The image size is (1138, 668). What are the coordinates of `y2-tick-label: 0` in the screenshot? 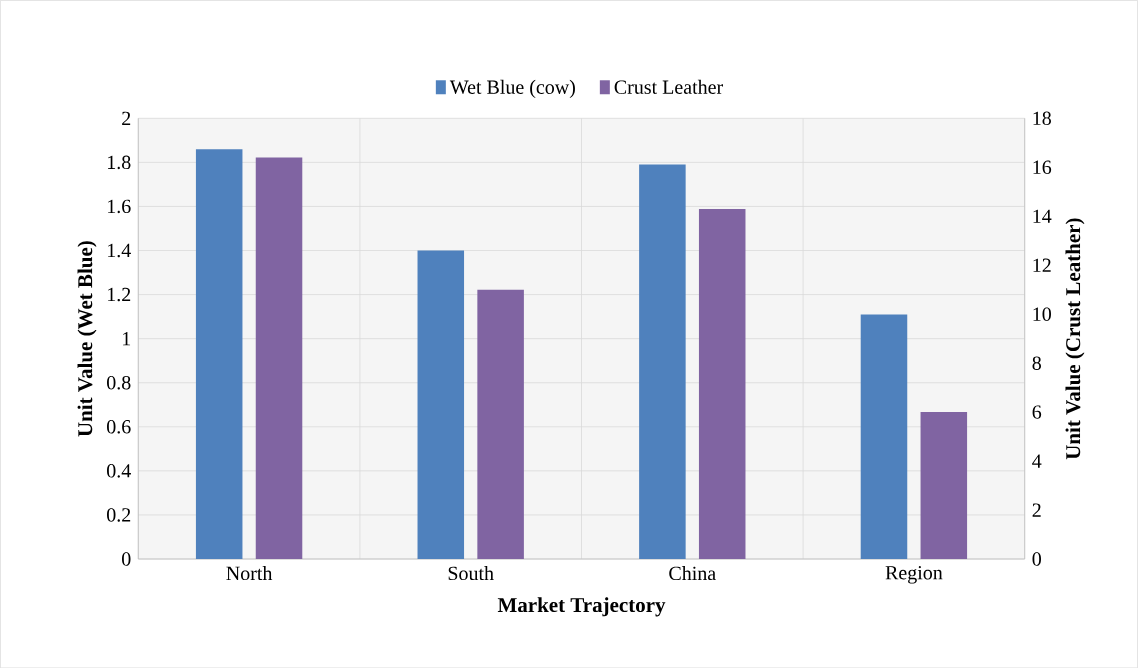 It's located at (1036, 559).